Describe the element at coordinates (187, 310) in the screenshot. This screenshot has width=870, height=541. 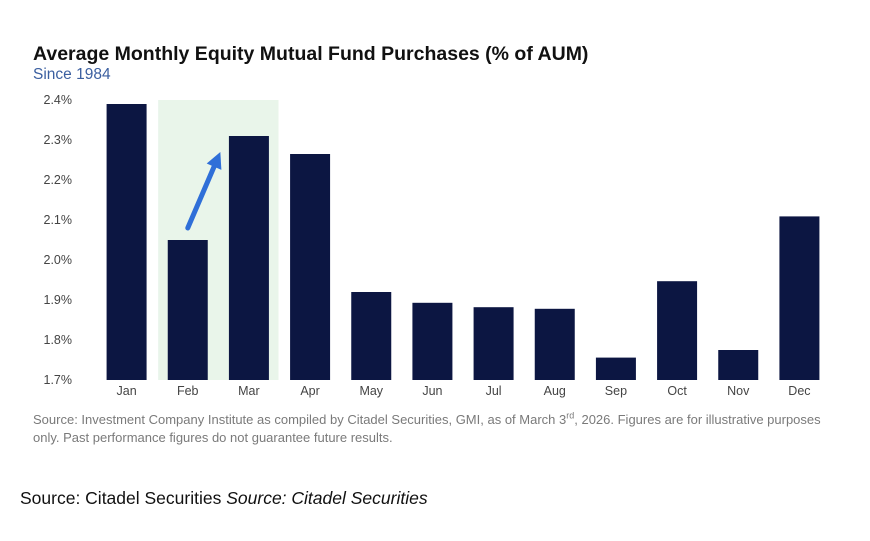
I see `bar-feb` at that location.